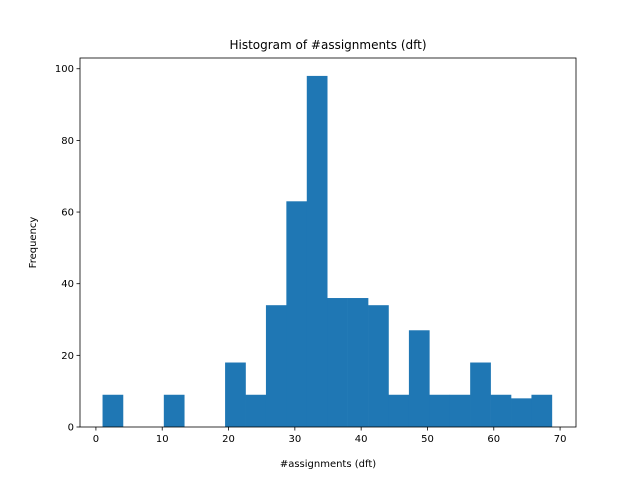 This screenshot has height=480, width=640. Describe the element at coordinates (294, 439) in the screenshot. I see `x-tick-label: 30` at that location.